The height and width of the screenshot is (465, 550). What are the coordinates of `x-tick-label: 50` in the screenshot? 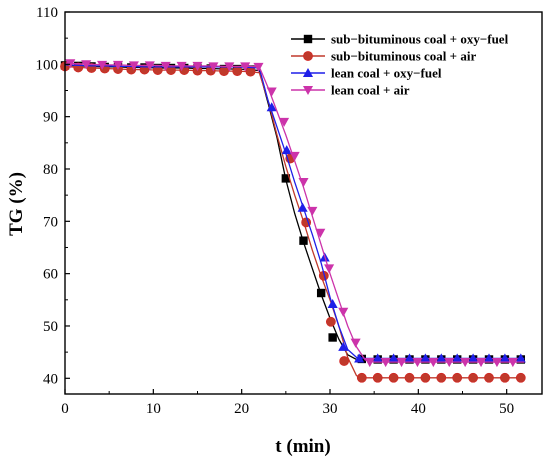 It's located at (506, 409).